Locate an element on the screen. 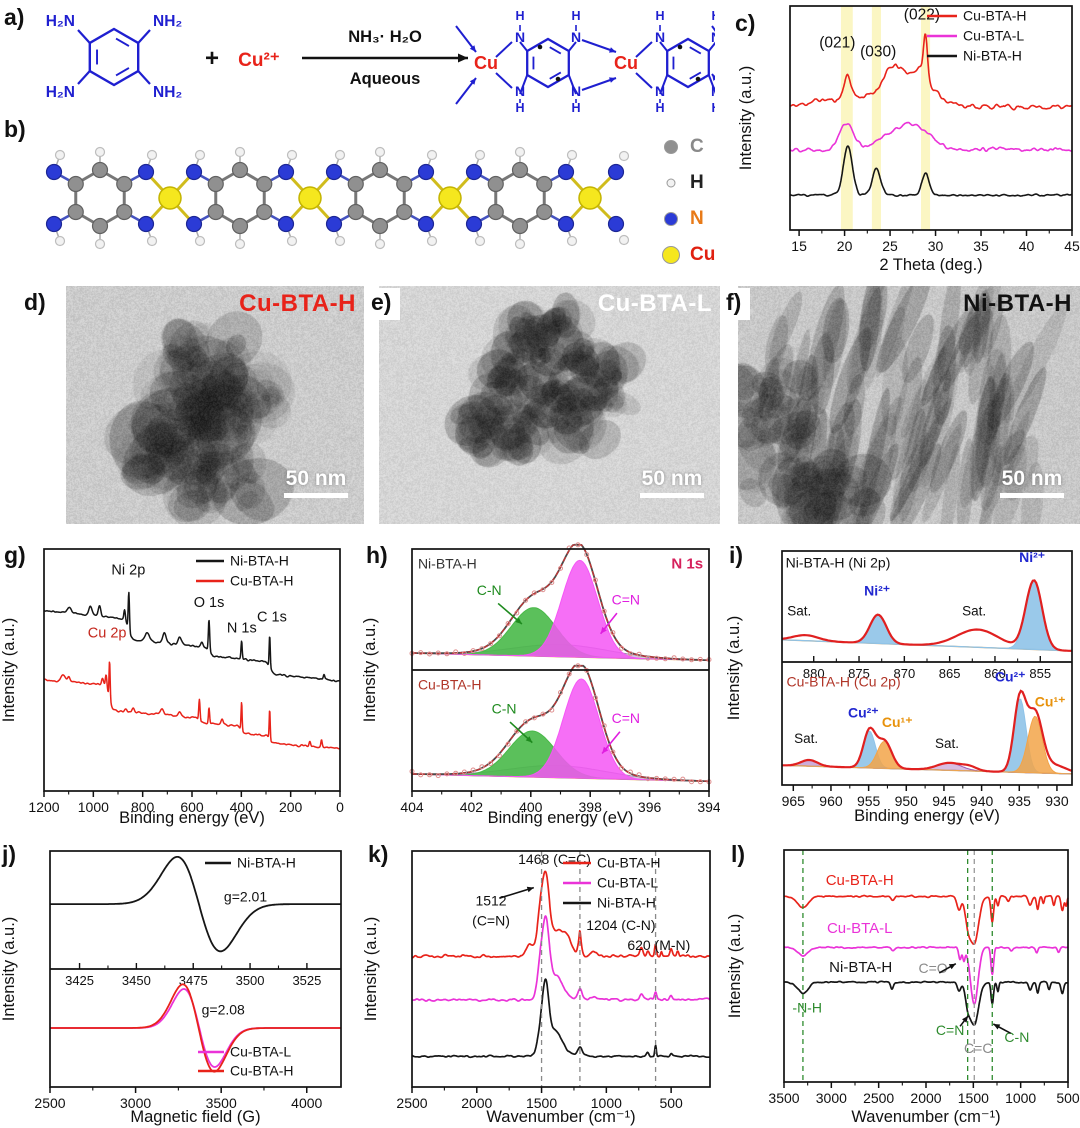 Image resolution: width=1080 pixels, height=1128 pixels. annotation: C-N is located at coordinates (489, 590).